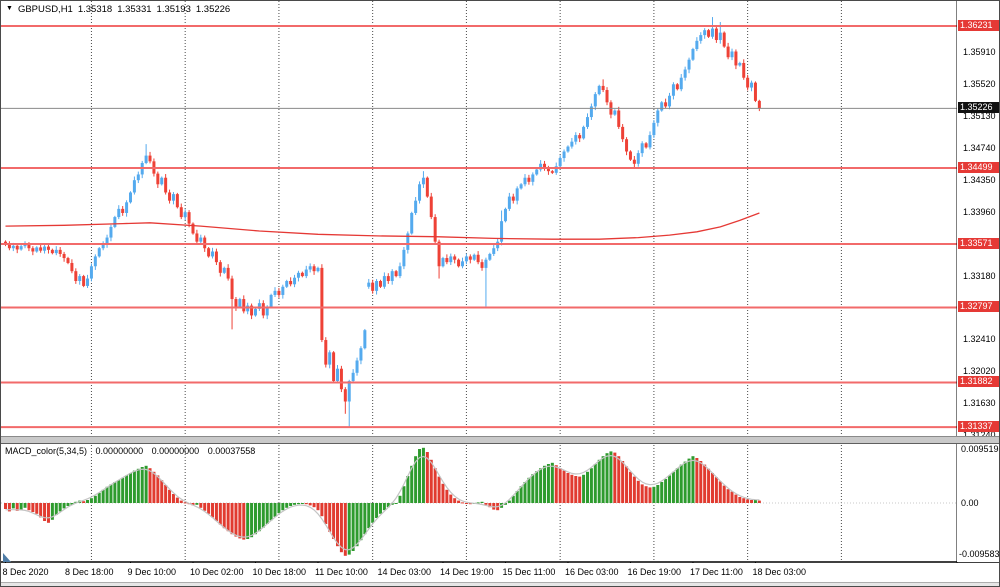 This screenshot has width=1000, height=587. I want to click on current-price-badge: 1.35226, so click(978, 108).